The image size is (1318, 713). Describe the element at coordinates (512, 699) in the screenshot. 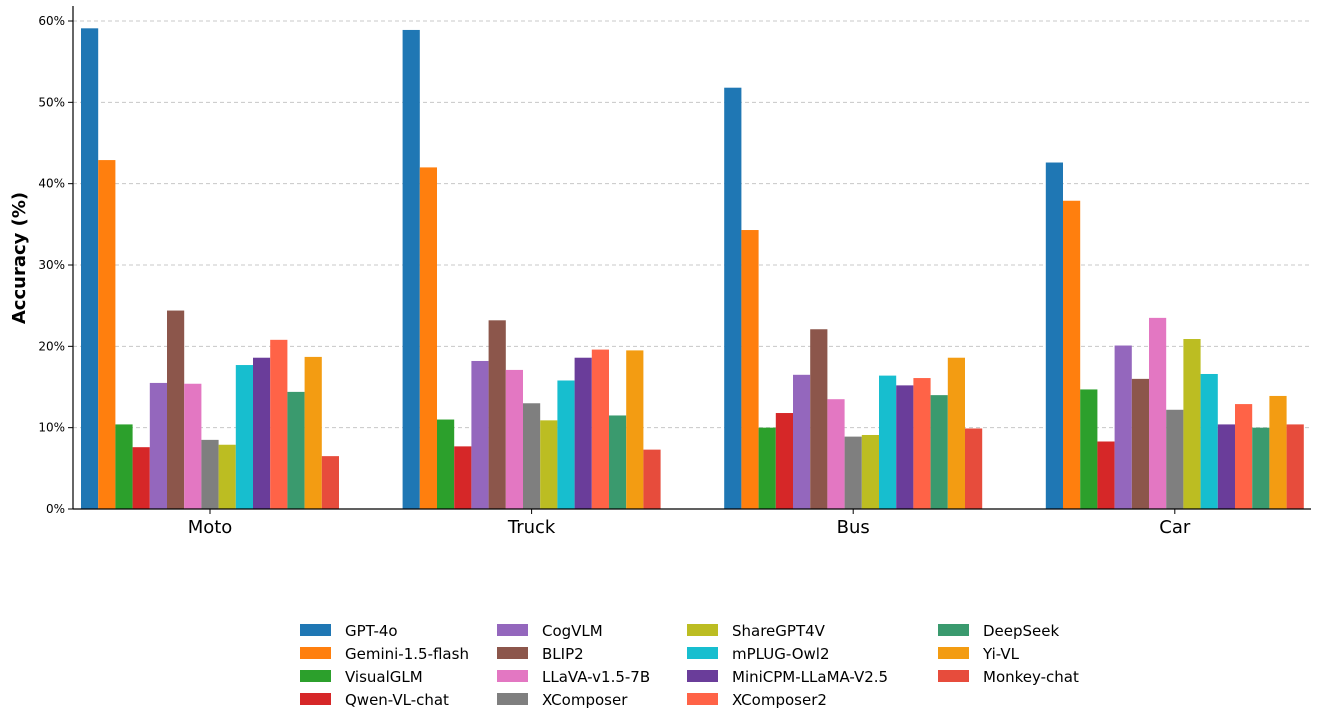

I see `legend-swatch-xcomposer` at that location.